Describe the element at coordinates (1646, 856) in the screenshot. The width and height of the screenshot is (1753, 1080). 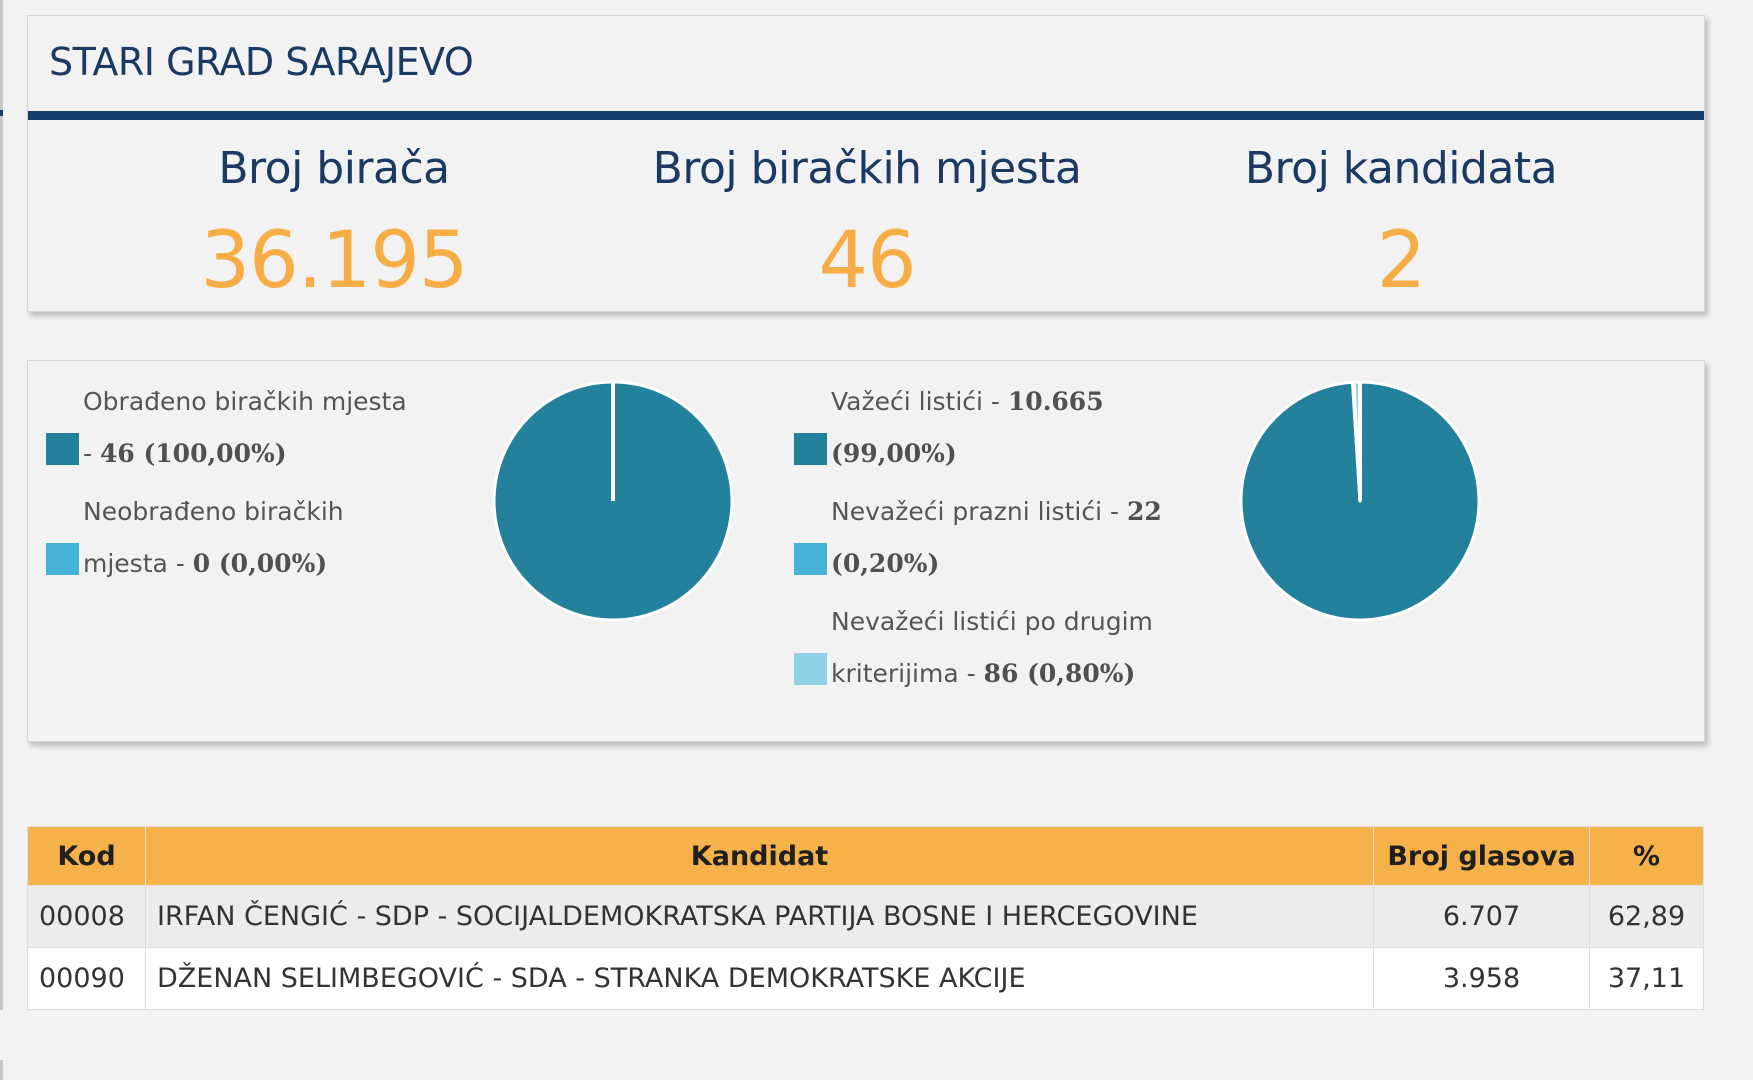
I see `column-header-percent: %` at that location.